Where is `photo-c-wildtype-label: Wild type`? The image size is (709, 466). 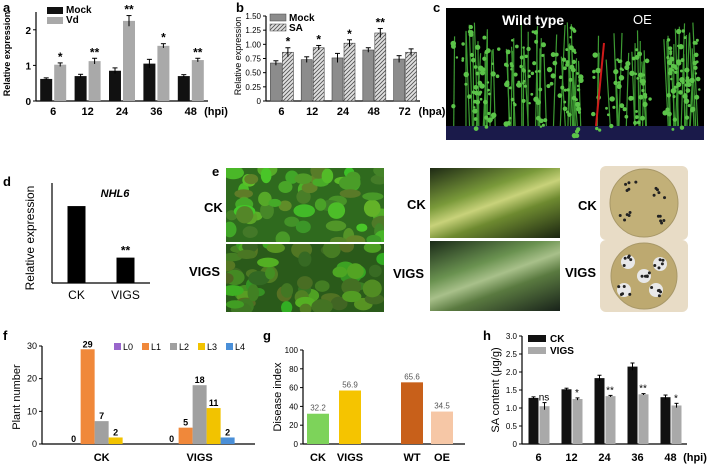
photo-c-wildtype-label: Wild type is located at coordinates (533, 20).